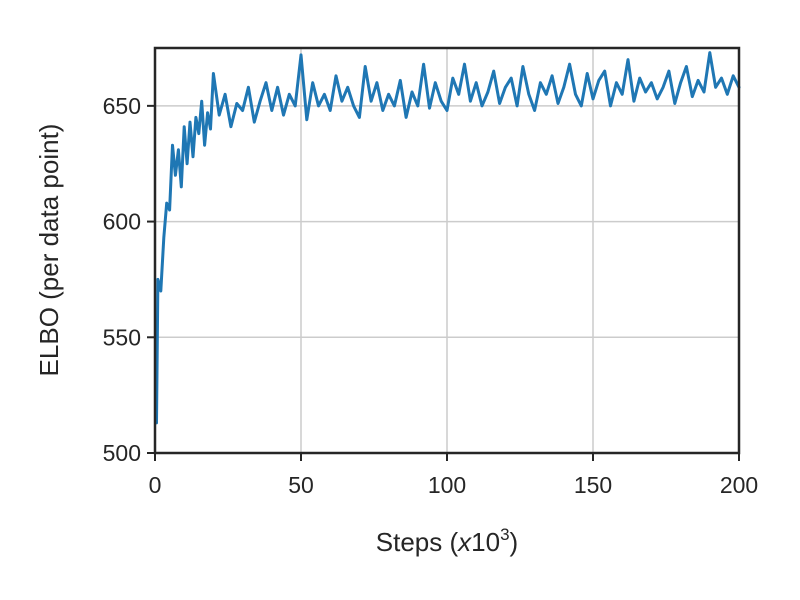  What do you see at coordinates (122, 106) in the screenshot?
I see `y-tick-label: 650` at bounding box center [122, 106].